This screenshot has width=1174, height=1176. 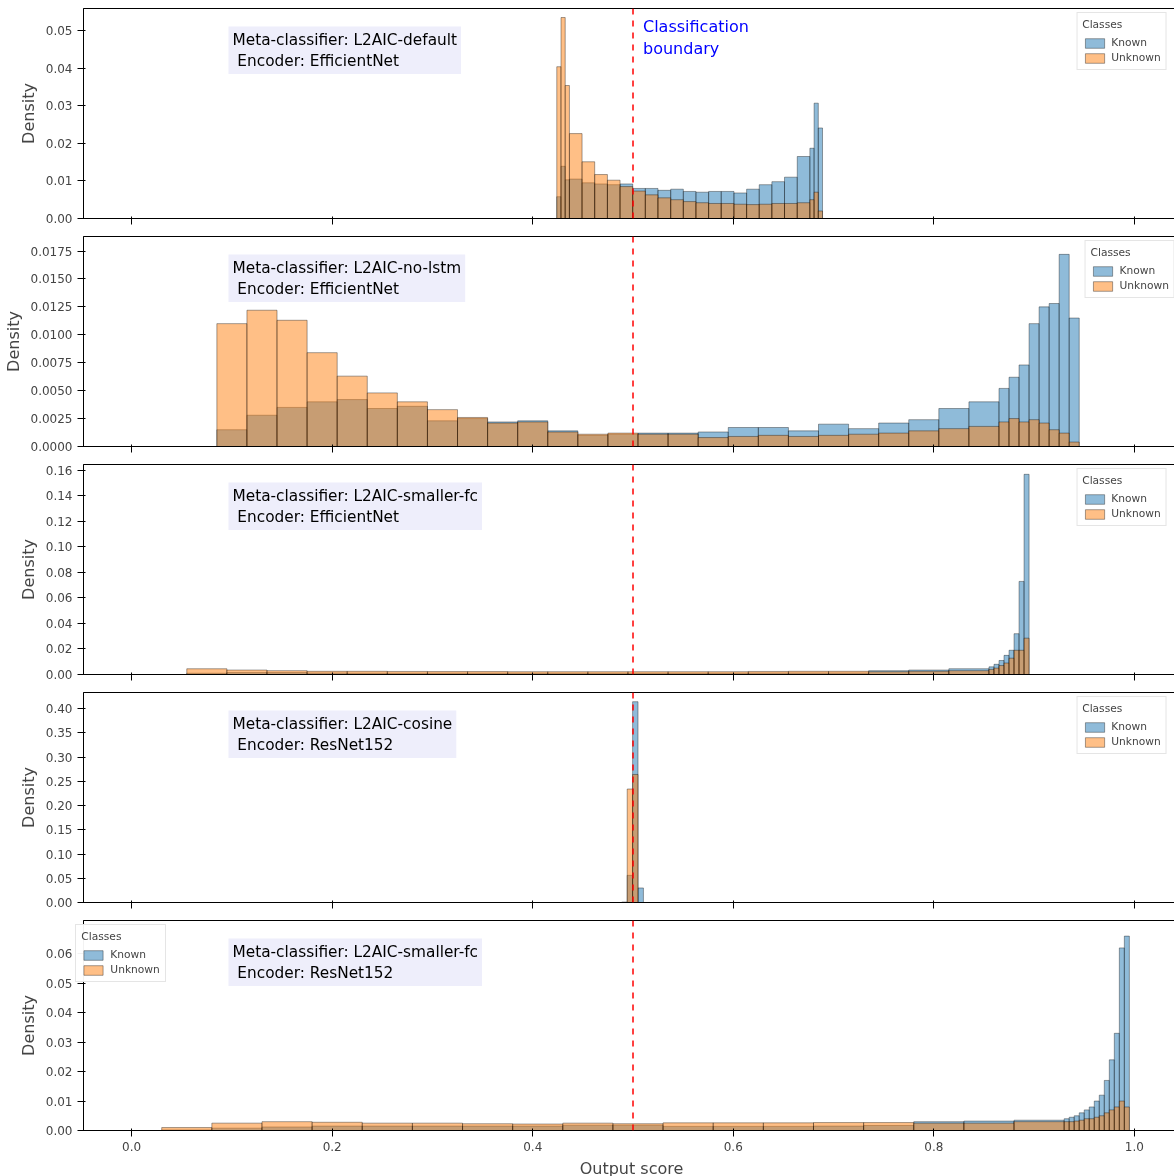 What do you see at coordinates (345, 50) in the screenshot?
I see `annotation: Meta-classifier: L2AIC-default Encoder: EfficientNet` at bounding box center [345, 50].